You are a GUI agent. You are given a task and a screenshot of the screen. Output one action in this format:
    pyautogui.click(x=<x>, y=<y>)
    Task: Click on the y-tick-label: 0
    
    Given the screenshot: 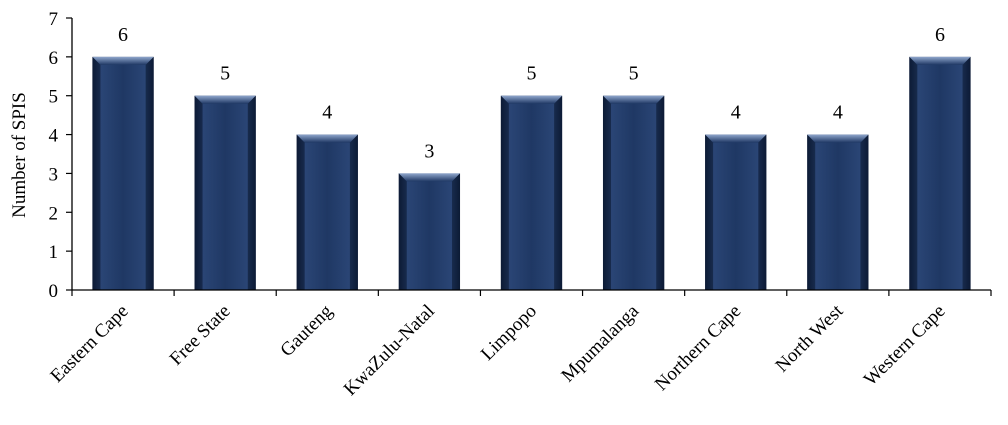 What is the action you would take?
    pyautogui.click(x=54, y=291)
    